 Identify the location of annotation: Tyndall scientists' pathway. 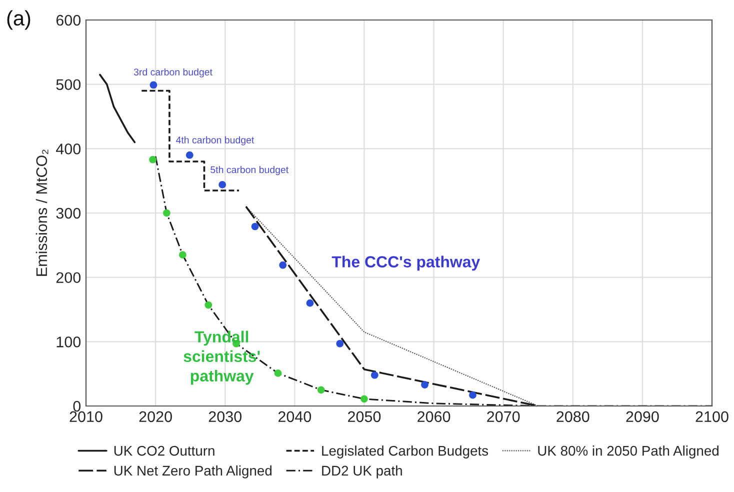
(222, 357).